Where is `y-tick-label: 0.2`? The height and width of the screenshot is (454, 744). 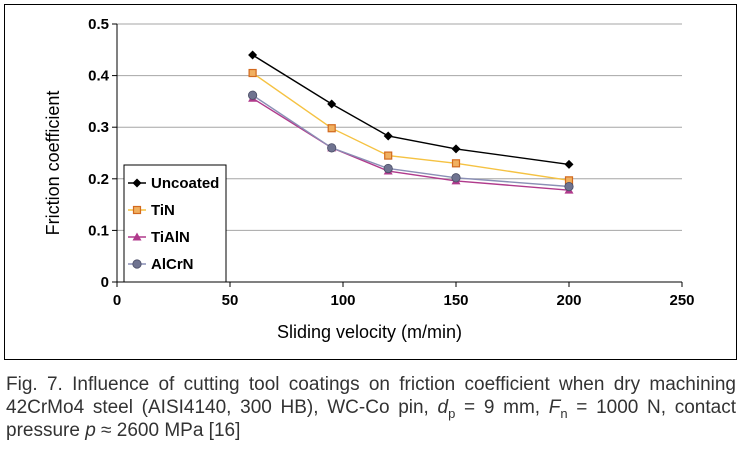
y-tick-label: 0.2 is located at coordinates (98, 179).